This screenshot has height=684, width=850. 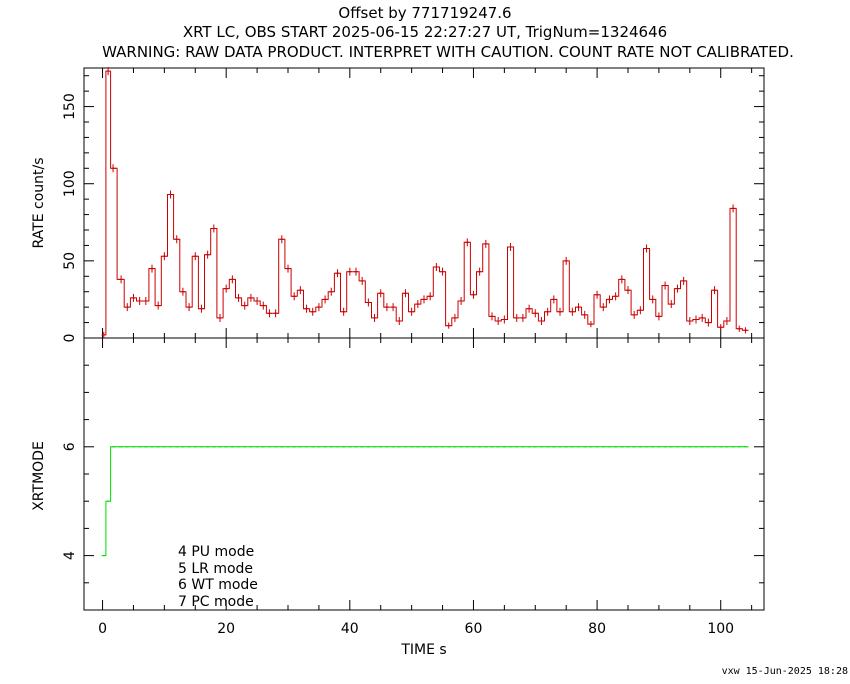 What do you see at coordinates (39, 202) in the screenshot?
I see `rate-ylabel: RATE count/s` at bounding box center [39, 202].